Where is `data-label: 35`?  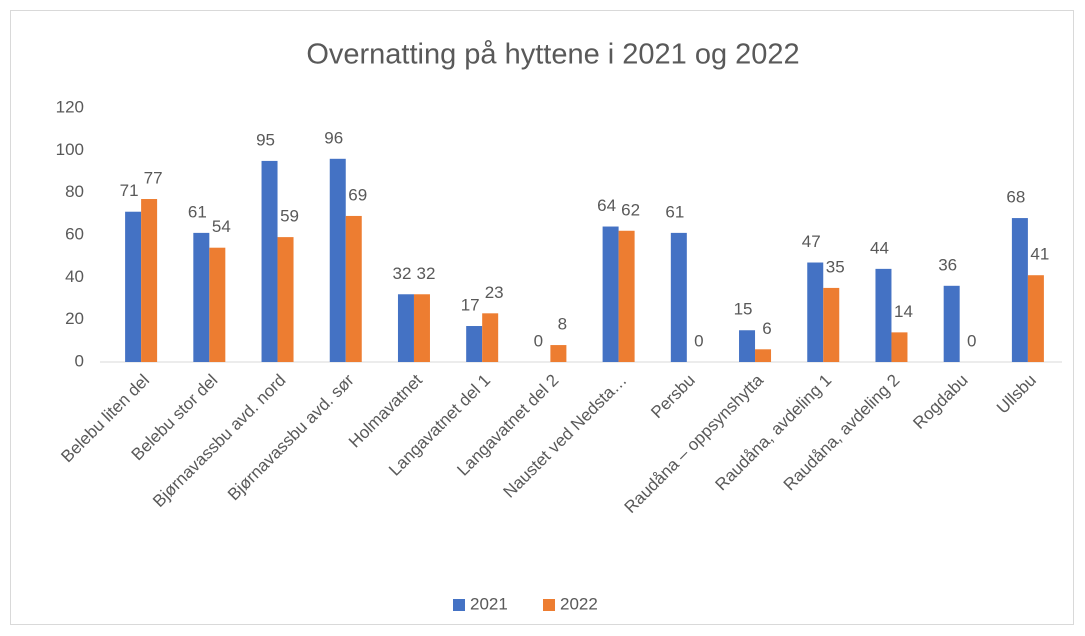 data-label: 35 is located at coordinates (835, 266).